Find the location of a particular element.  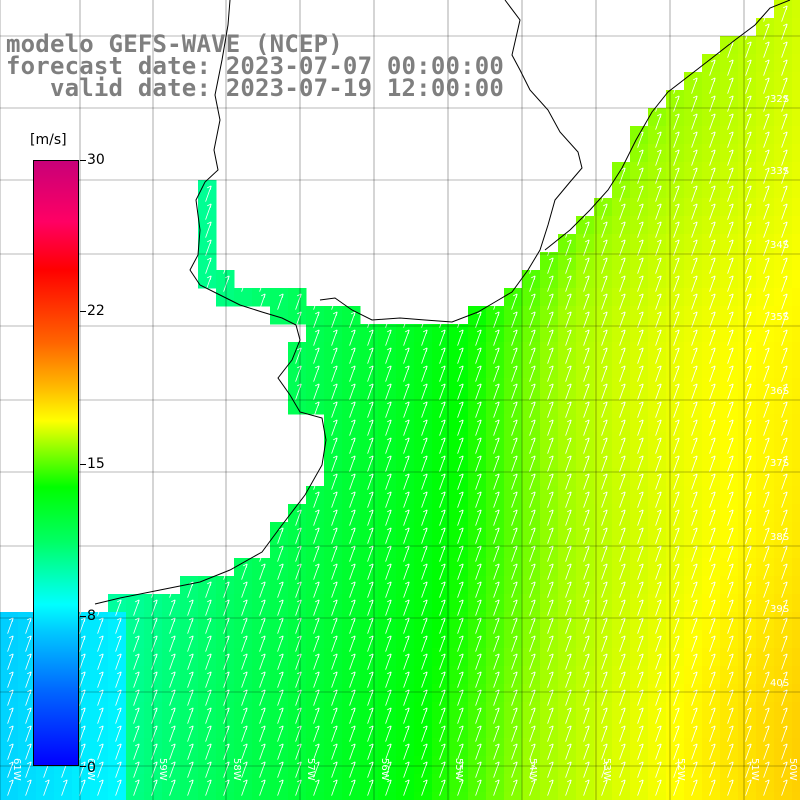

colorbar-tick-22: 22 is located at coordinates (96, 311).